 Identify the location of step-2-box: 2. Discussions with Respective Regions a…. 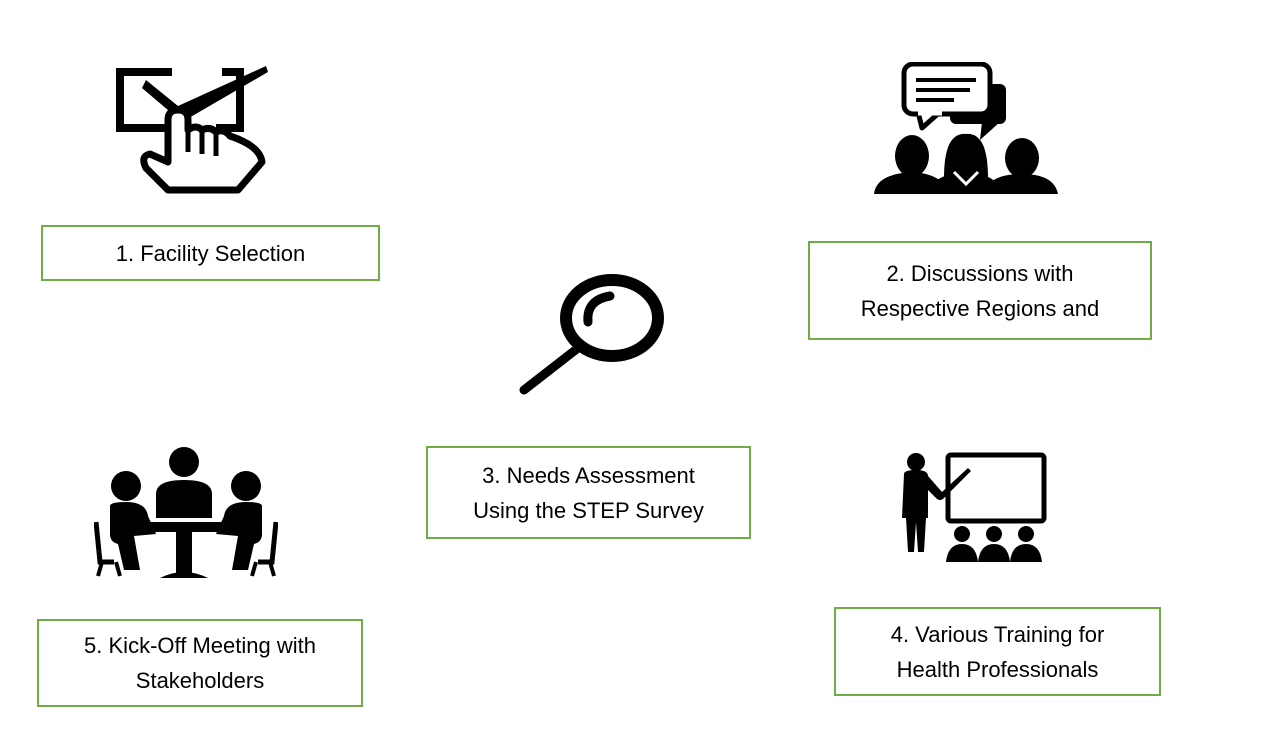
(980, 290).